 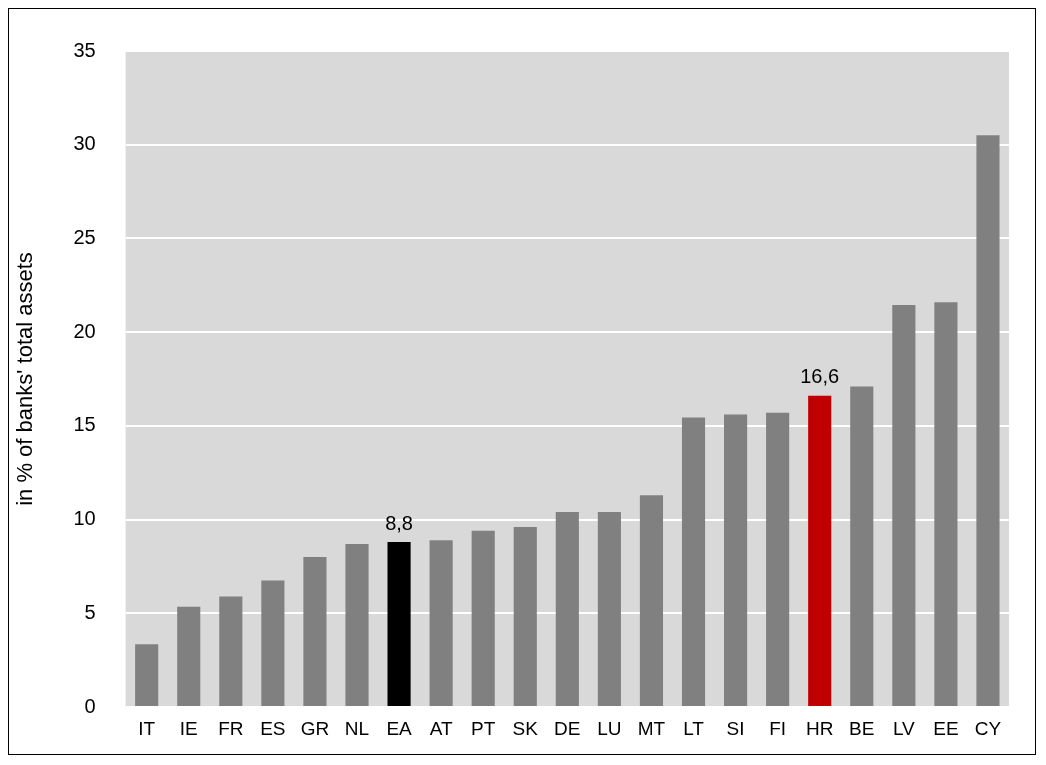 I want to click on y-axis-title: in % of banks' total assets, so click(x=25, y=379).